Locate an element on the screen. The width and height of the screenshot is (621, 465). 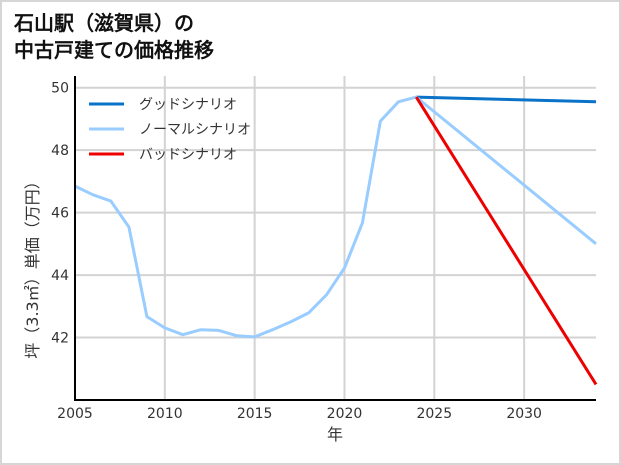
legend-label: ノーマルシナリオ is located at coordinates (195, 130).